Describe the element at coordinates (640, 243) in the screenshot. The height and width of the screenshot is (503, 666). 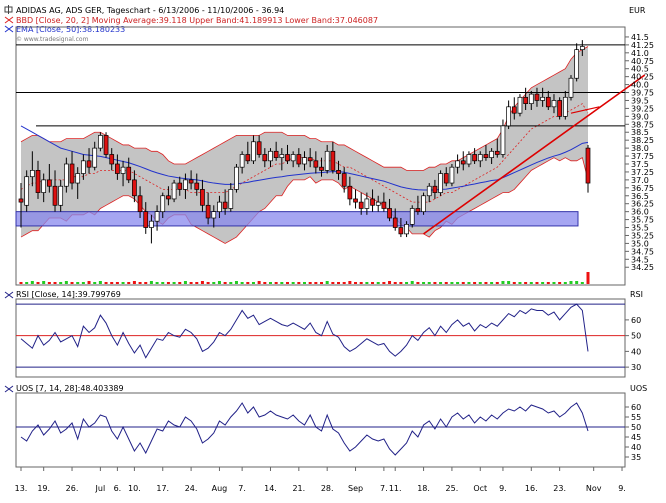
I see `price-y-tick-label: 35.0` at that location.